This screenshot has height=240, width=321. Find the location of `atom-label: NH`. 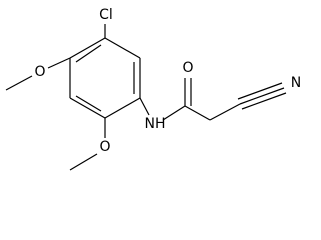

atom-label: NH is located at coordinates (155, 124).